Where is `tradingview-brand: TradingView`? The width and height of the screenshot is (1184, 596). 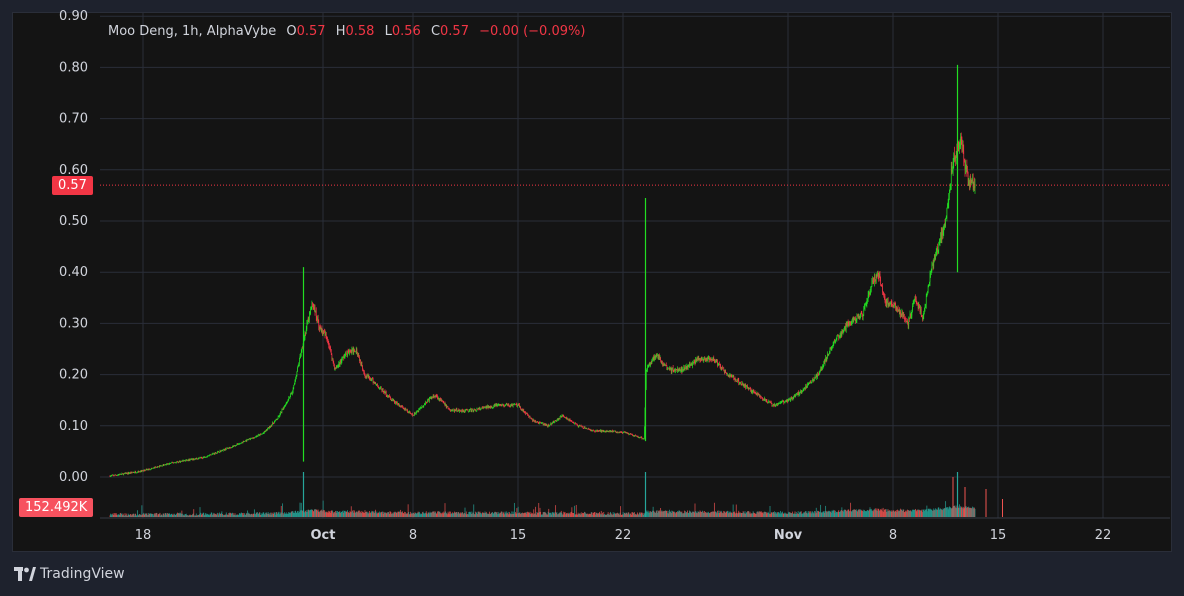
tradingview-brand: TradingView is located at coordinates (69, 574).